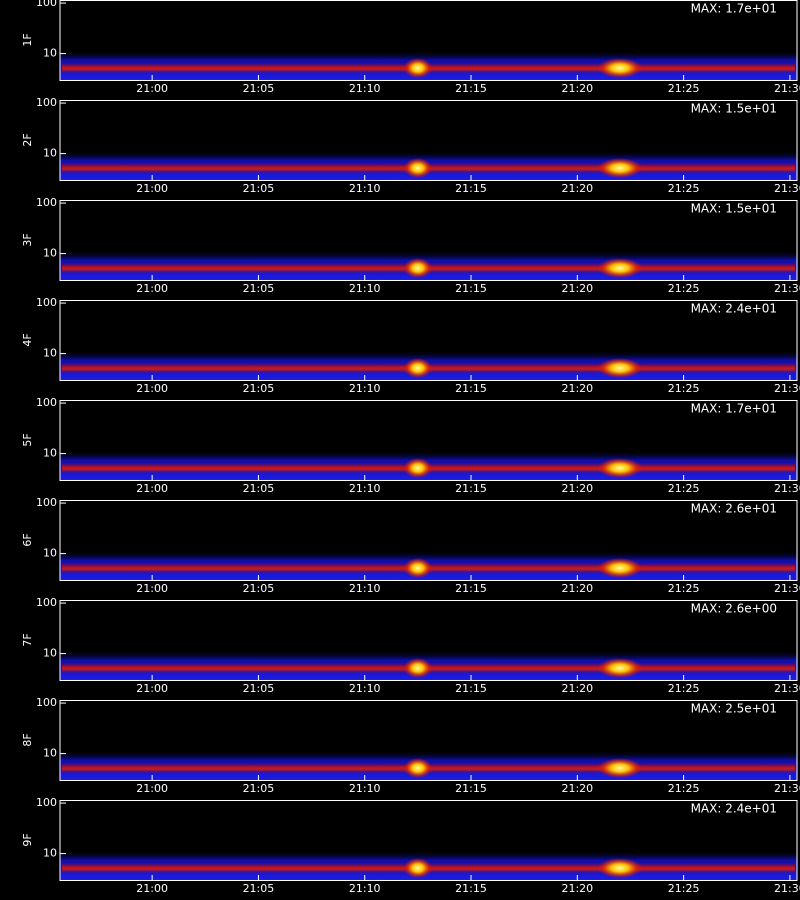 The height and width of the screenshot is (900, 800). What do you see at coordinates (27, 239) in the screenshot?
I see `y-axis-label: 3F` at bounding box center [27, 239].